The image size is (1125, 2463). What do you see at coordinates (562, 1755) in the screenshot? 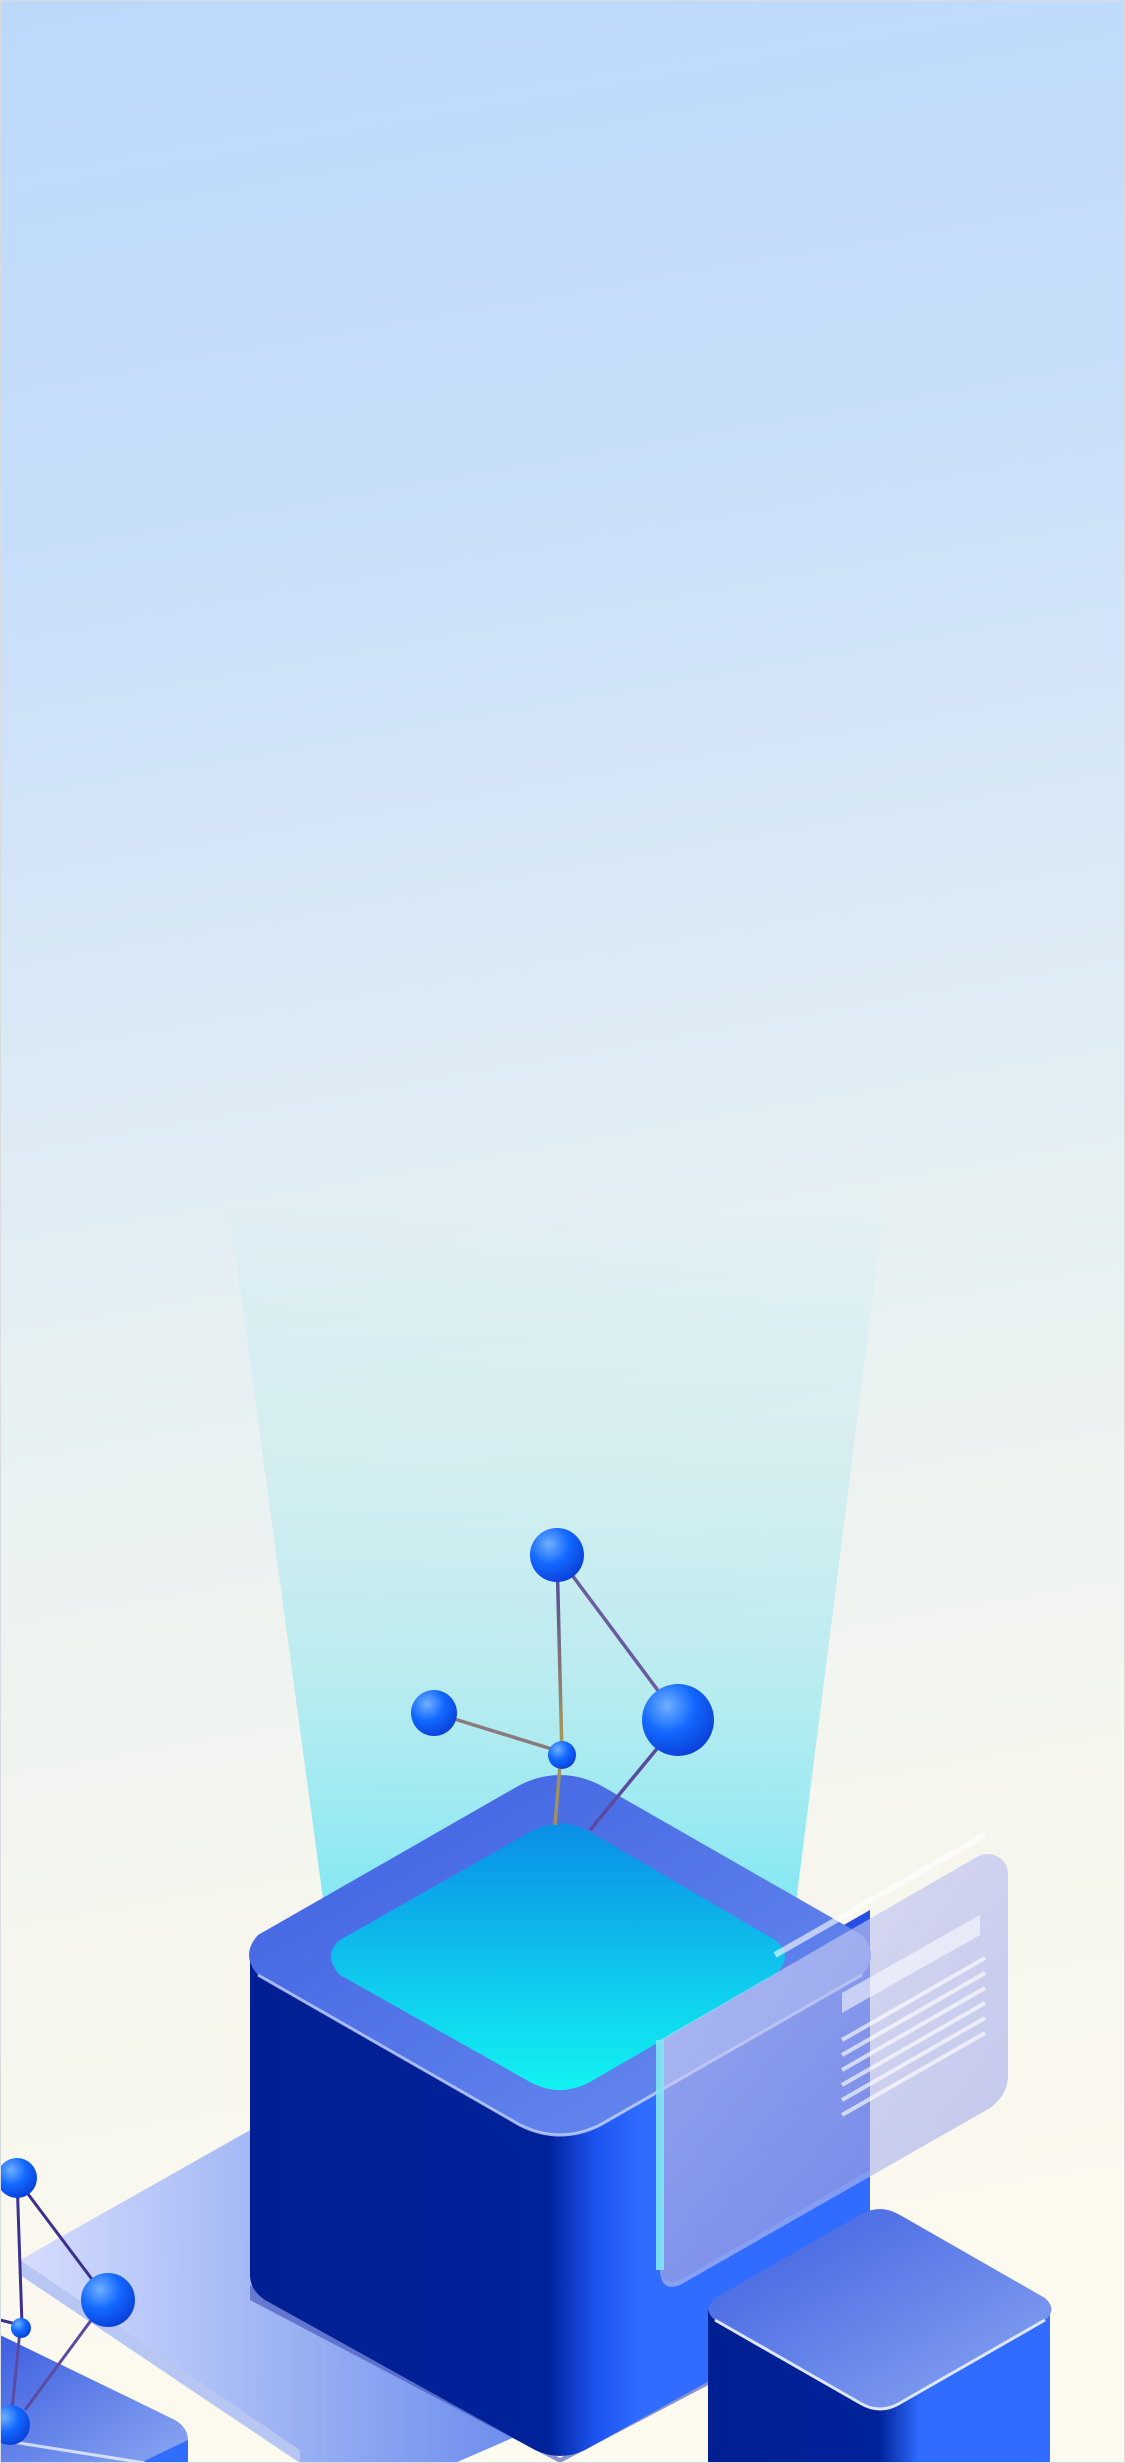
I see `molecule-node-center` at bounding box center [562, 1755].